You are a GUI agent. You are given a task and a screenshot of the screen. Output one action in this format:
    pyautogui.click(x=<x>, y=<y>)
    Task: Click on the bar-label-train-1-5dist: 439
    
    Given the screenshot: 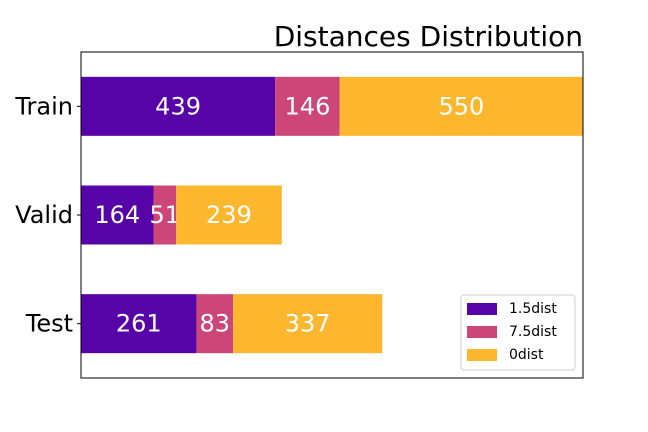 What is the action you would take?
    pyautogui.click(x=178, y=106)
    